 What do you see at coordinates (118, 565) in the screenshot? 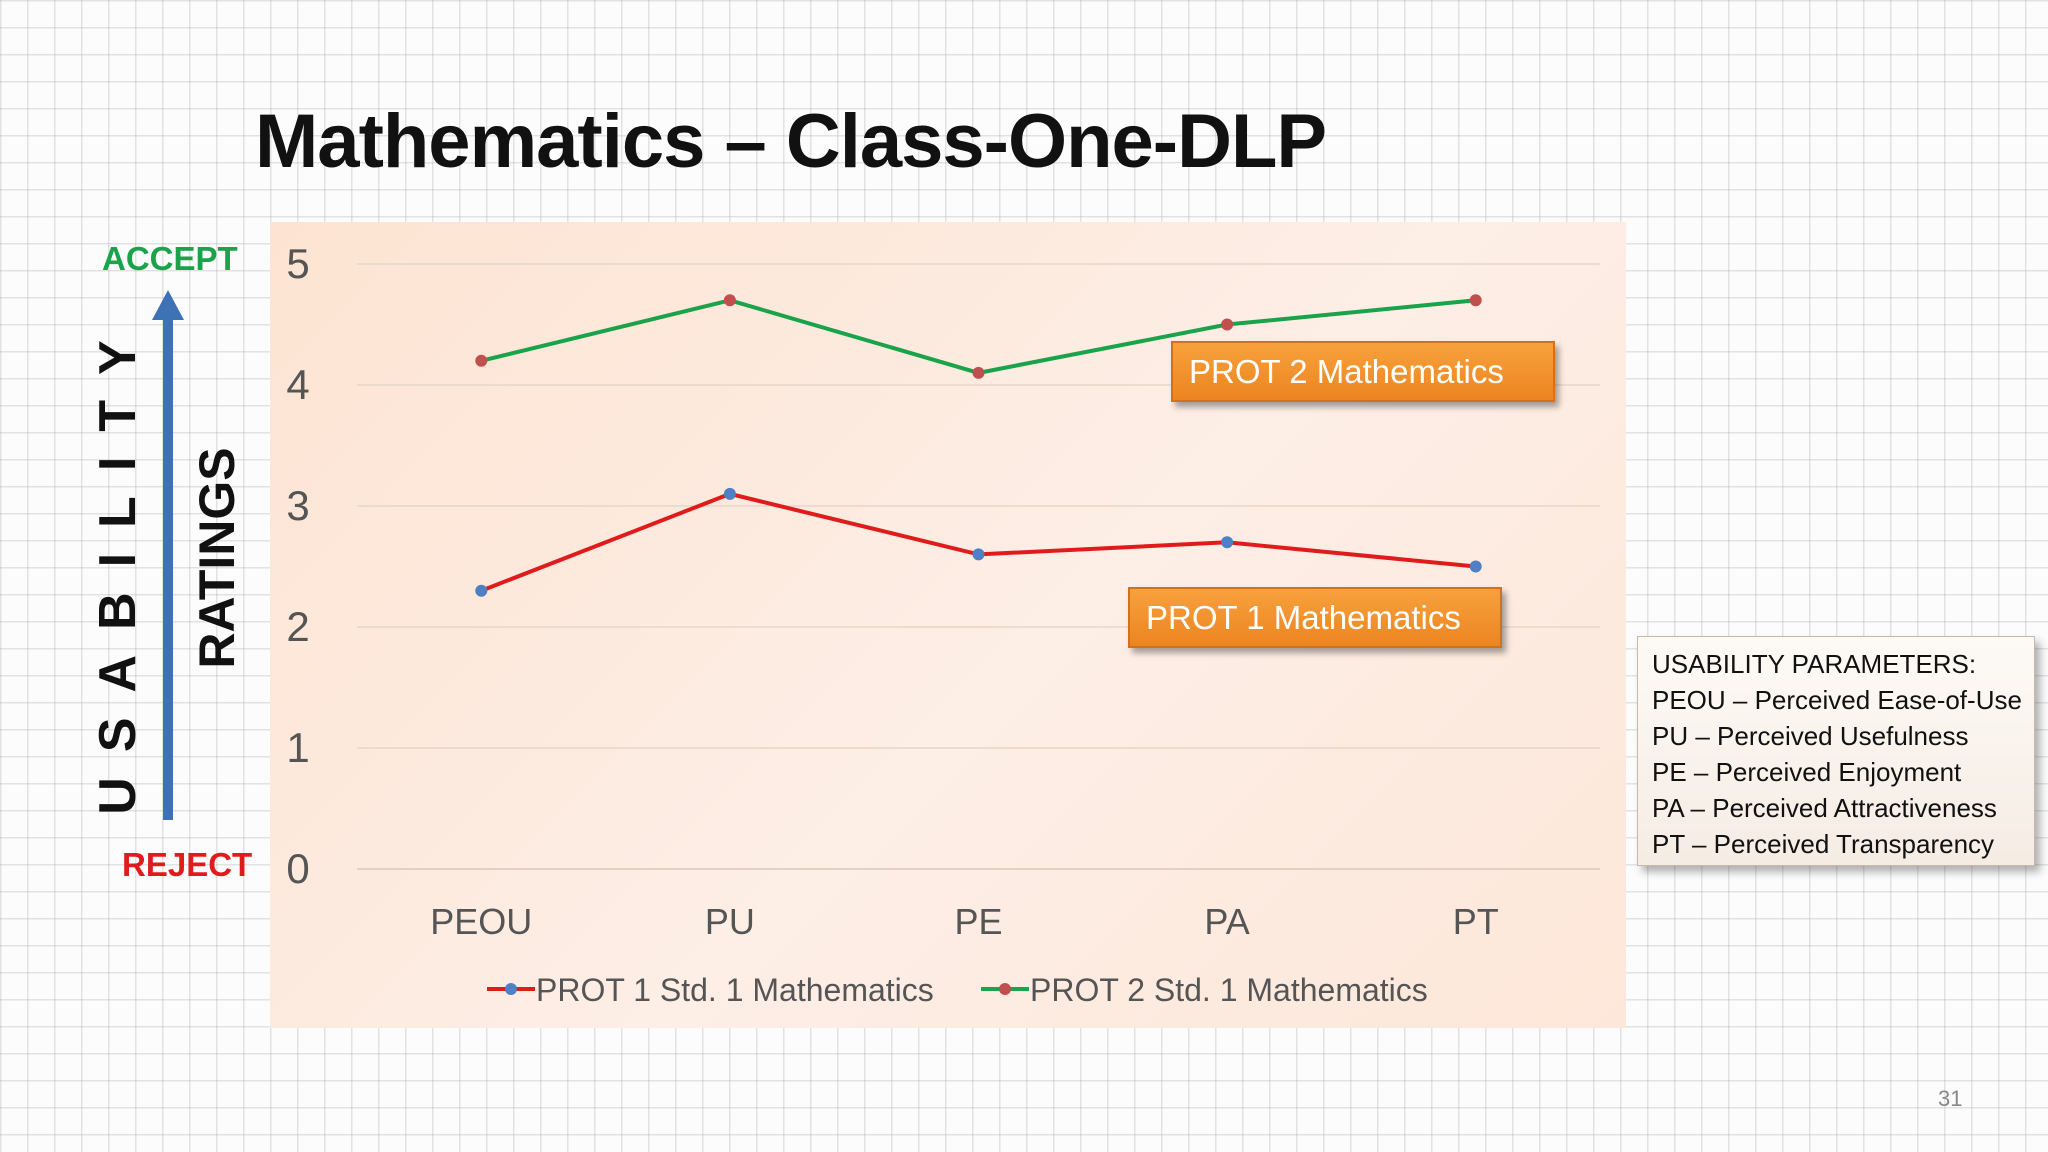
I see `usability-axis-label: USABILITY` at bounding box center [118, 565].